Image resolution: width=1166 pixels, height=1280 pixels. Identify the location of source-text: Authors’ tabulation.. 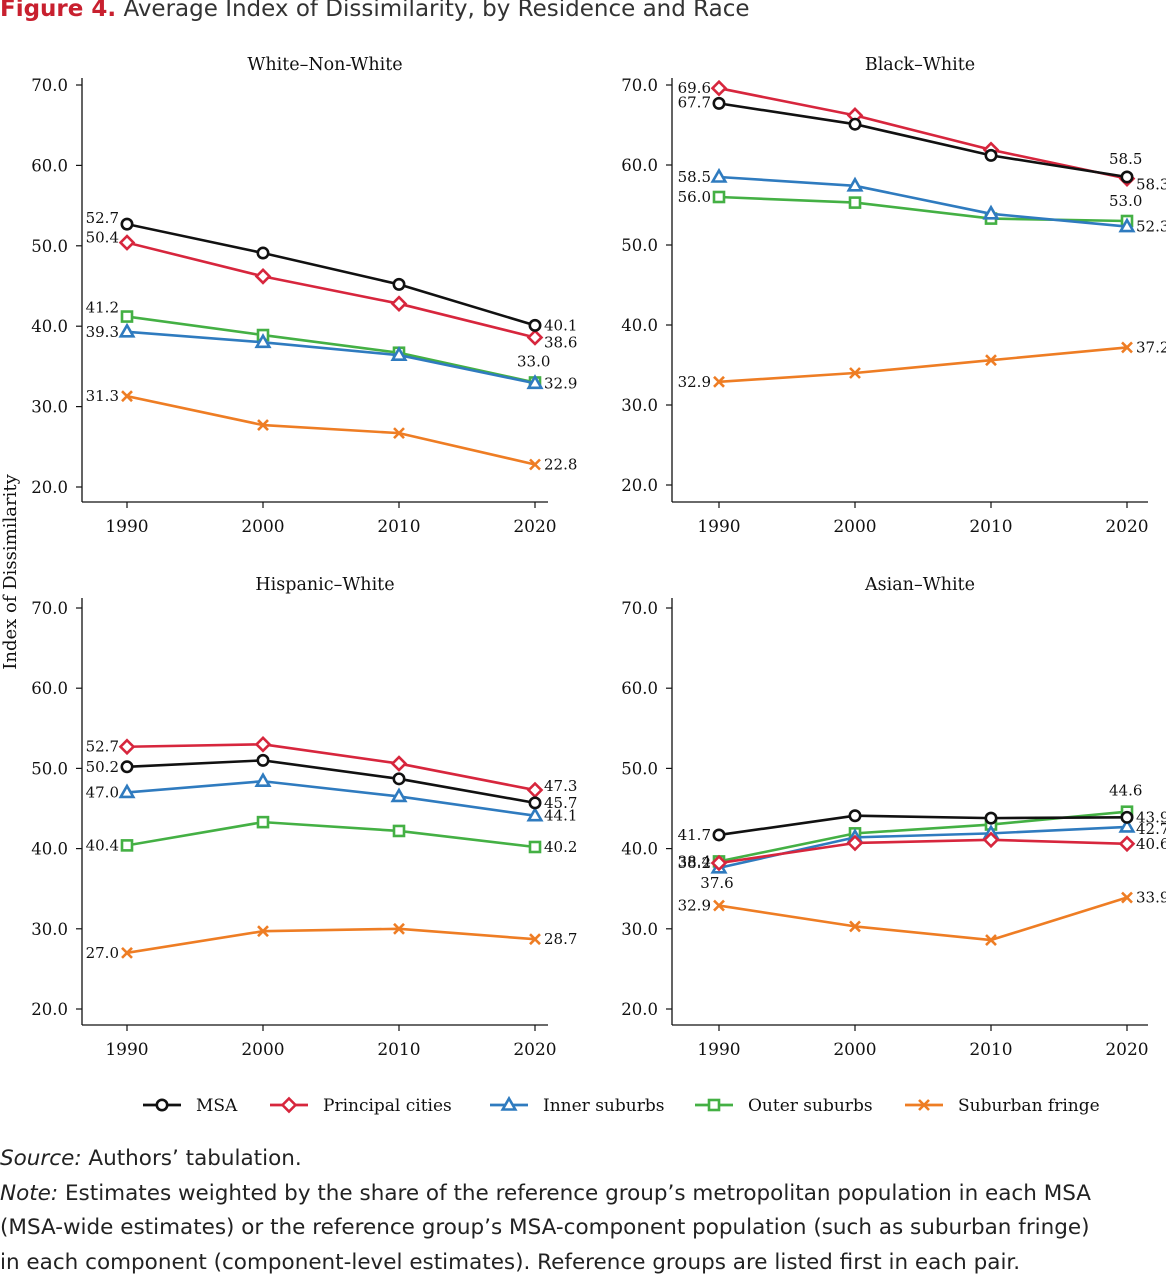
(191, 1158).